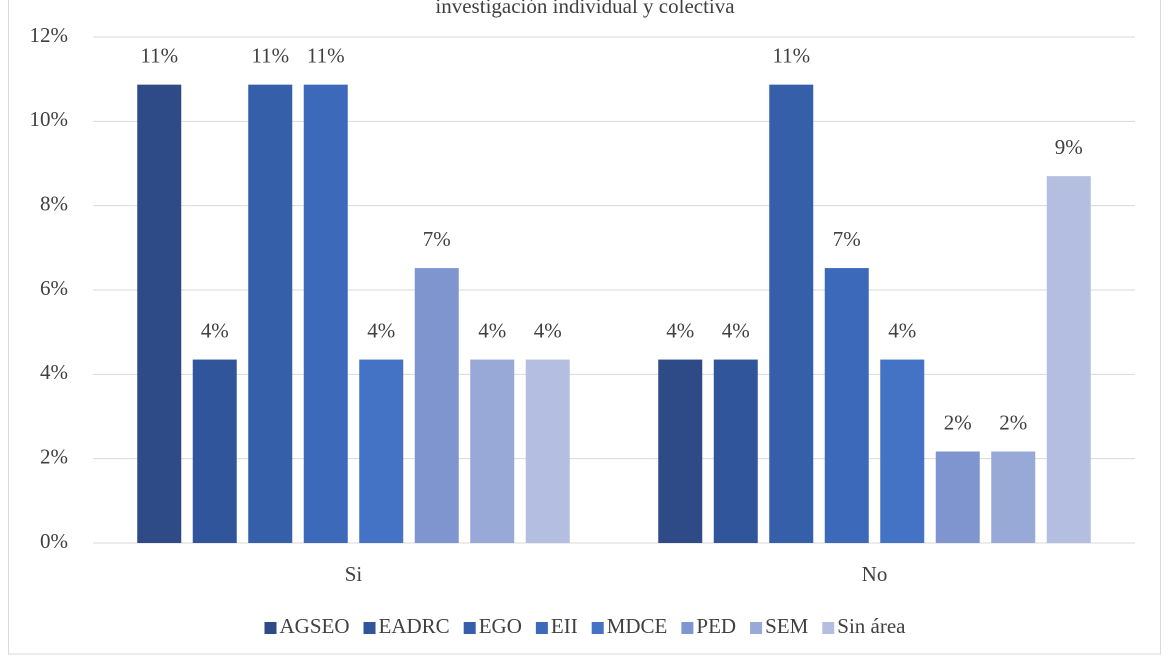 The width and height of the screenshot is (1169, 660). What do you see at coordinates (875, 574) in the screenshot?
I see `x-tick-label: No` at bounding box center [875, 574].